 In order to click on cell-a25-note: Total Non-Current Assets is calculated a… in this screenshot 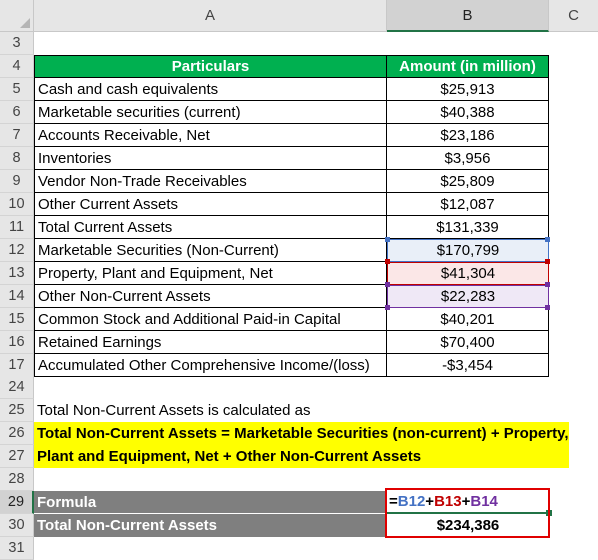, I will do `click(174, 410)`.